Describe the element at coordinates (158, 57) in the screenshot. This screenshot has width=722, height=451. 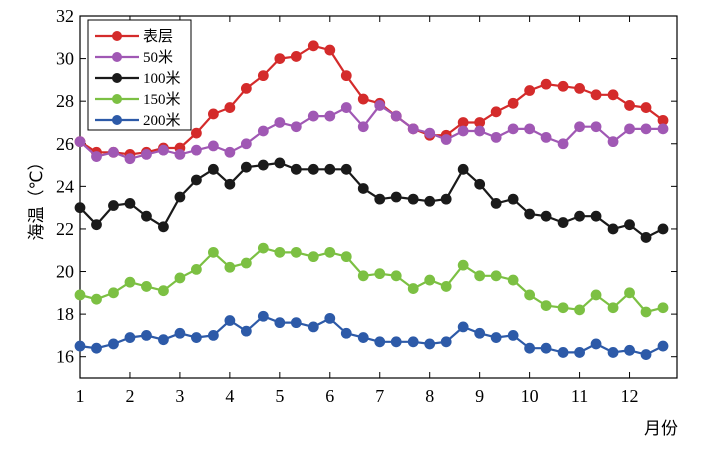
I see `legend-label: 50米` at that location.